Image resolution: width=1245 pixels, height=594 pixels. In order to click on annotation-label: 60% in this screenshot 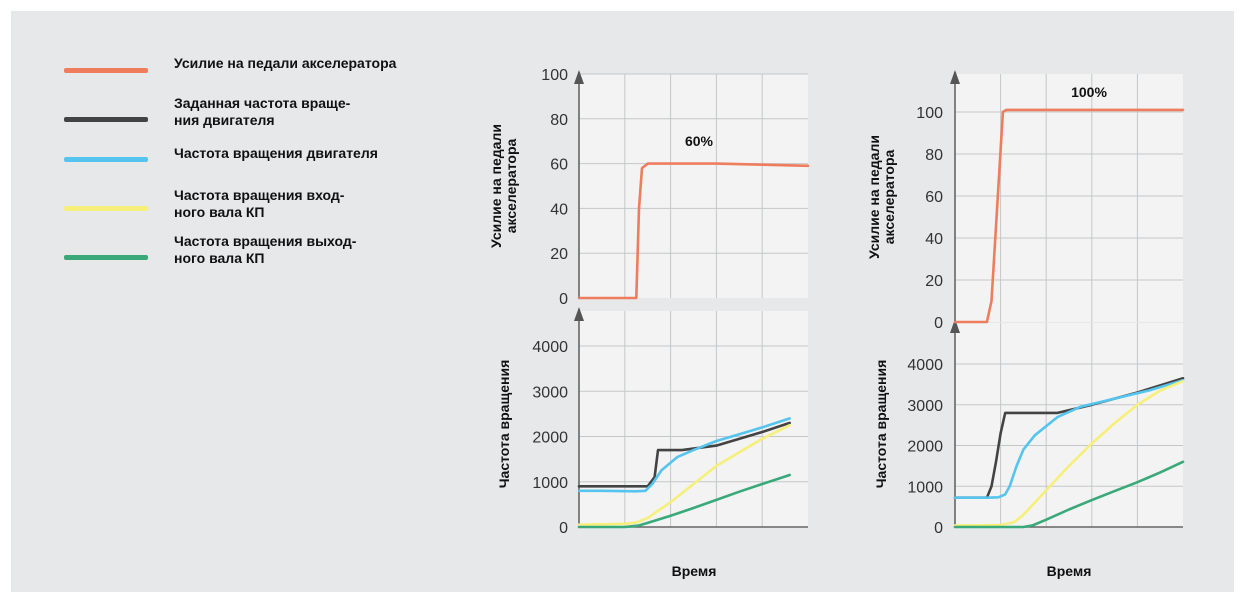, I will do `click(699, 141)`.